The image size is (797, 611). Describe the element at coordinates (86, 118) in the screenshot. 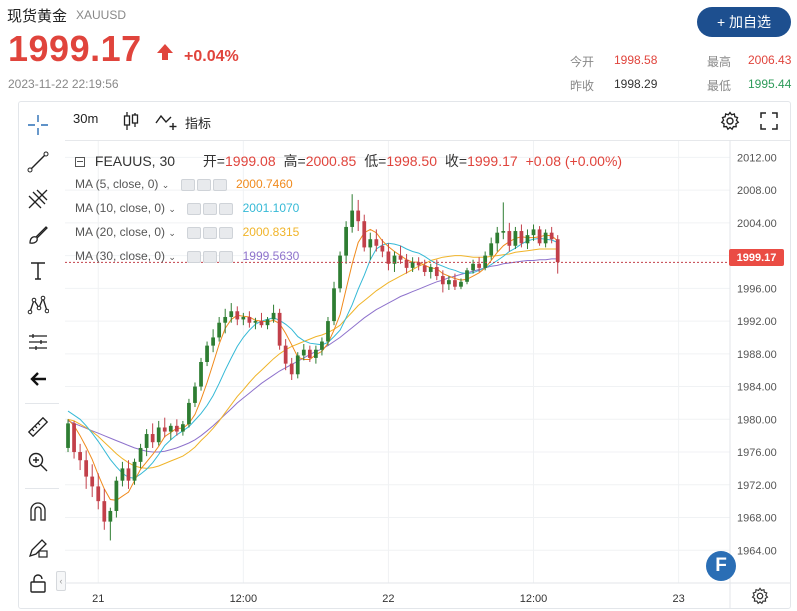

I see `timeframe-button: 30m` at that location.